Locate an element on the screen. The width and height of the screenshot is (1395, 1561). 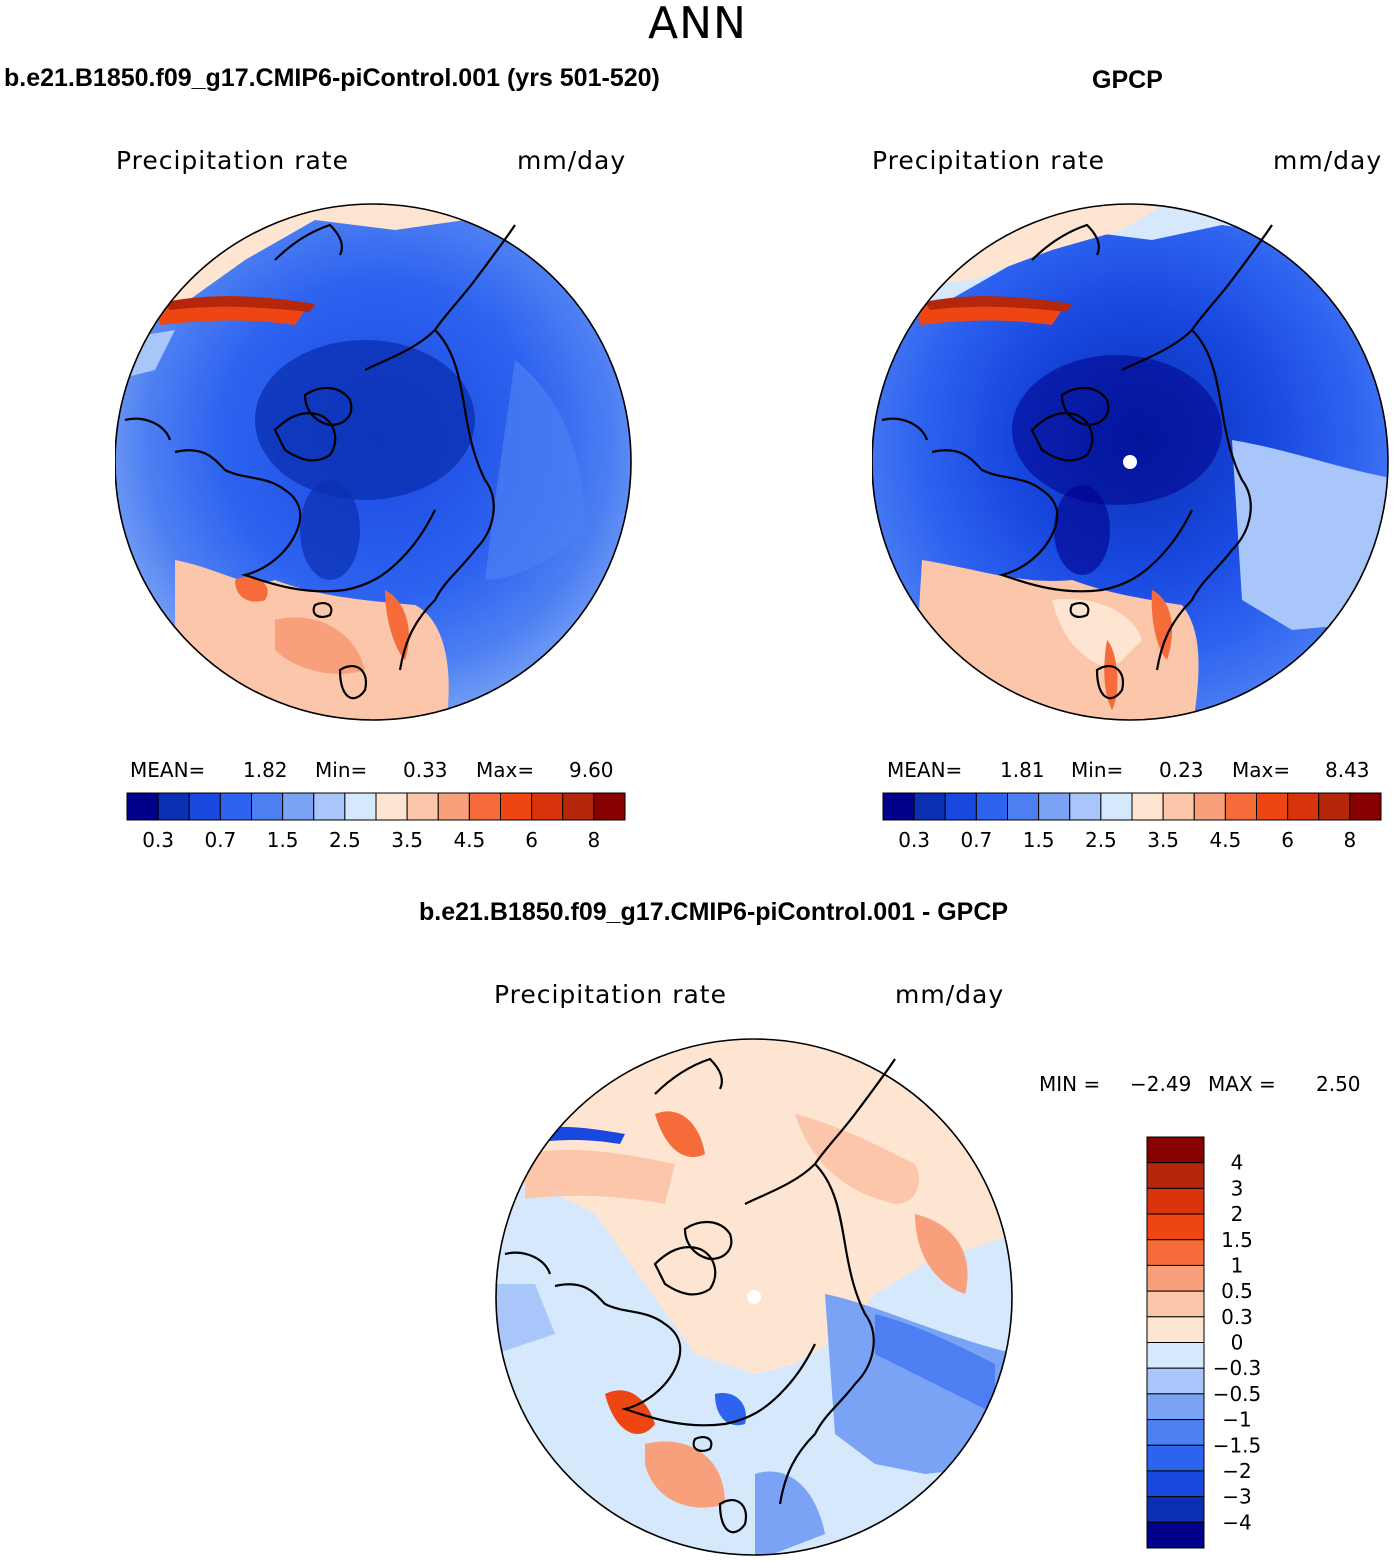
obs-colorbar-tick-label: 3.5 is located at coordinates (1163, 840).